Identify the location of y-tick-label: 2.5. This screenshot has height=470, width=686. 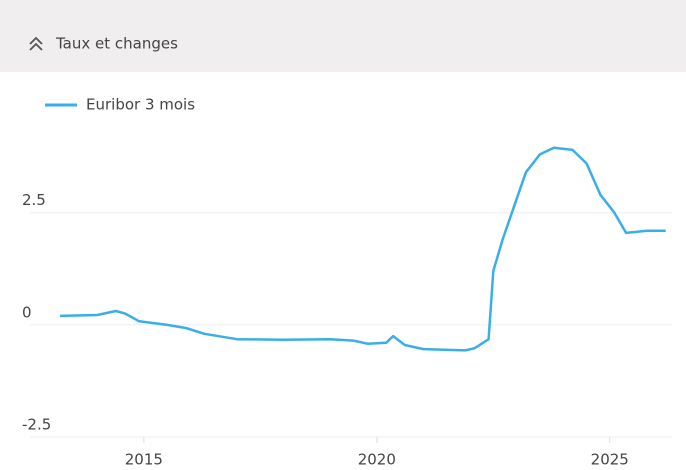
(34, 200).